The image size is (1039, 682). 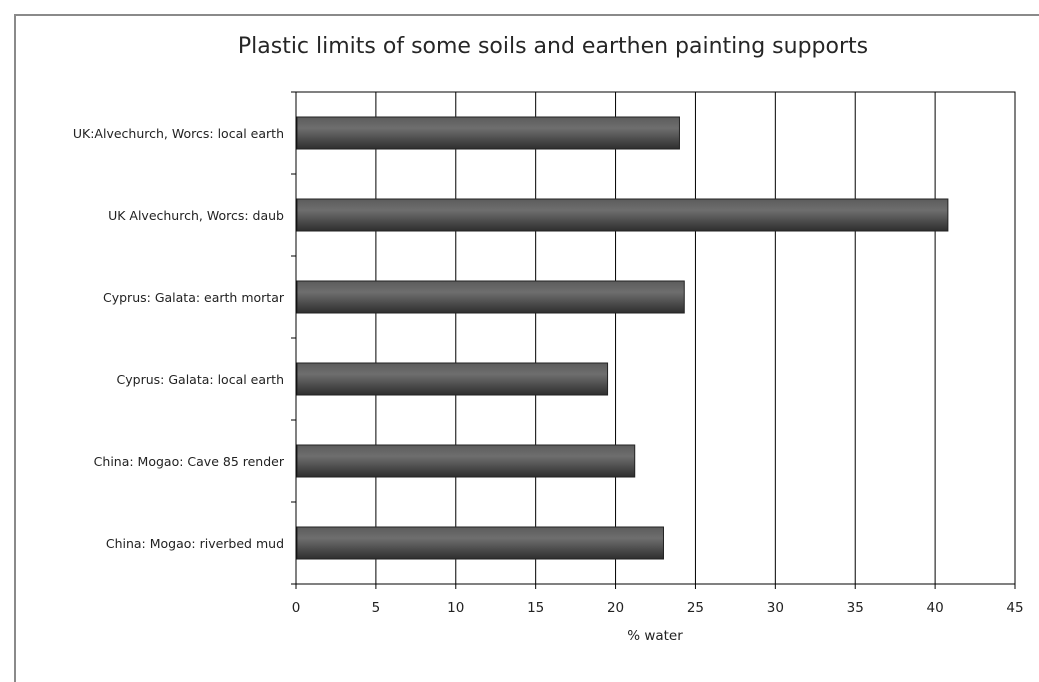 What do you see at coordinates (935, 608) in the screenshot?
I see `x-tick-label: 40` at bounding box center [935, 608].